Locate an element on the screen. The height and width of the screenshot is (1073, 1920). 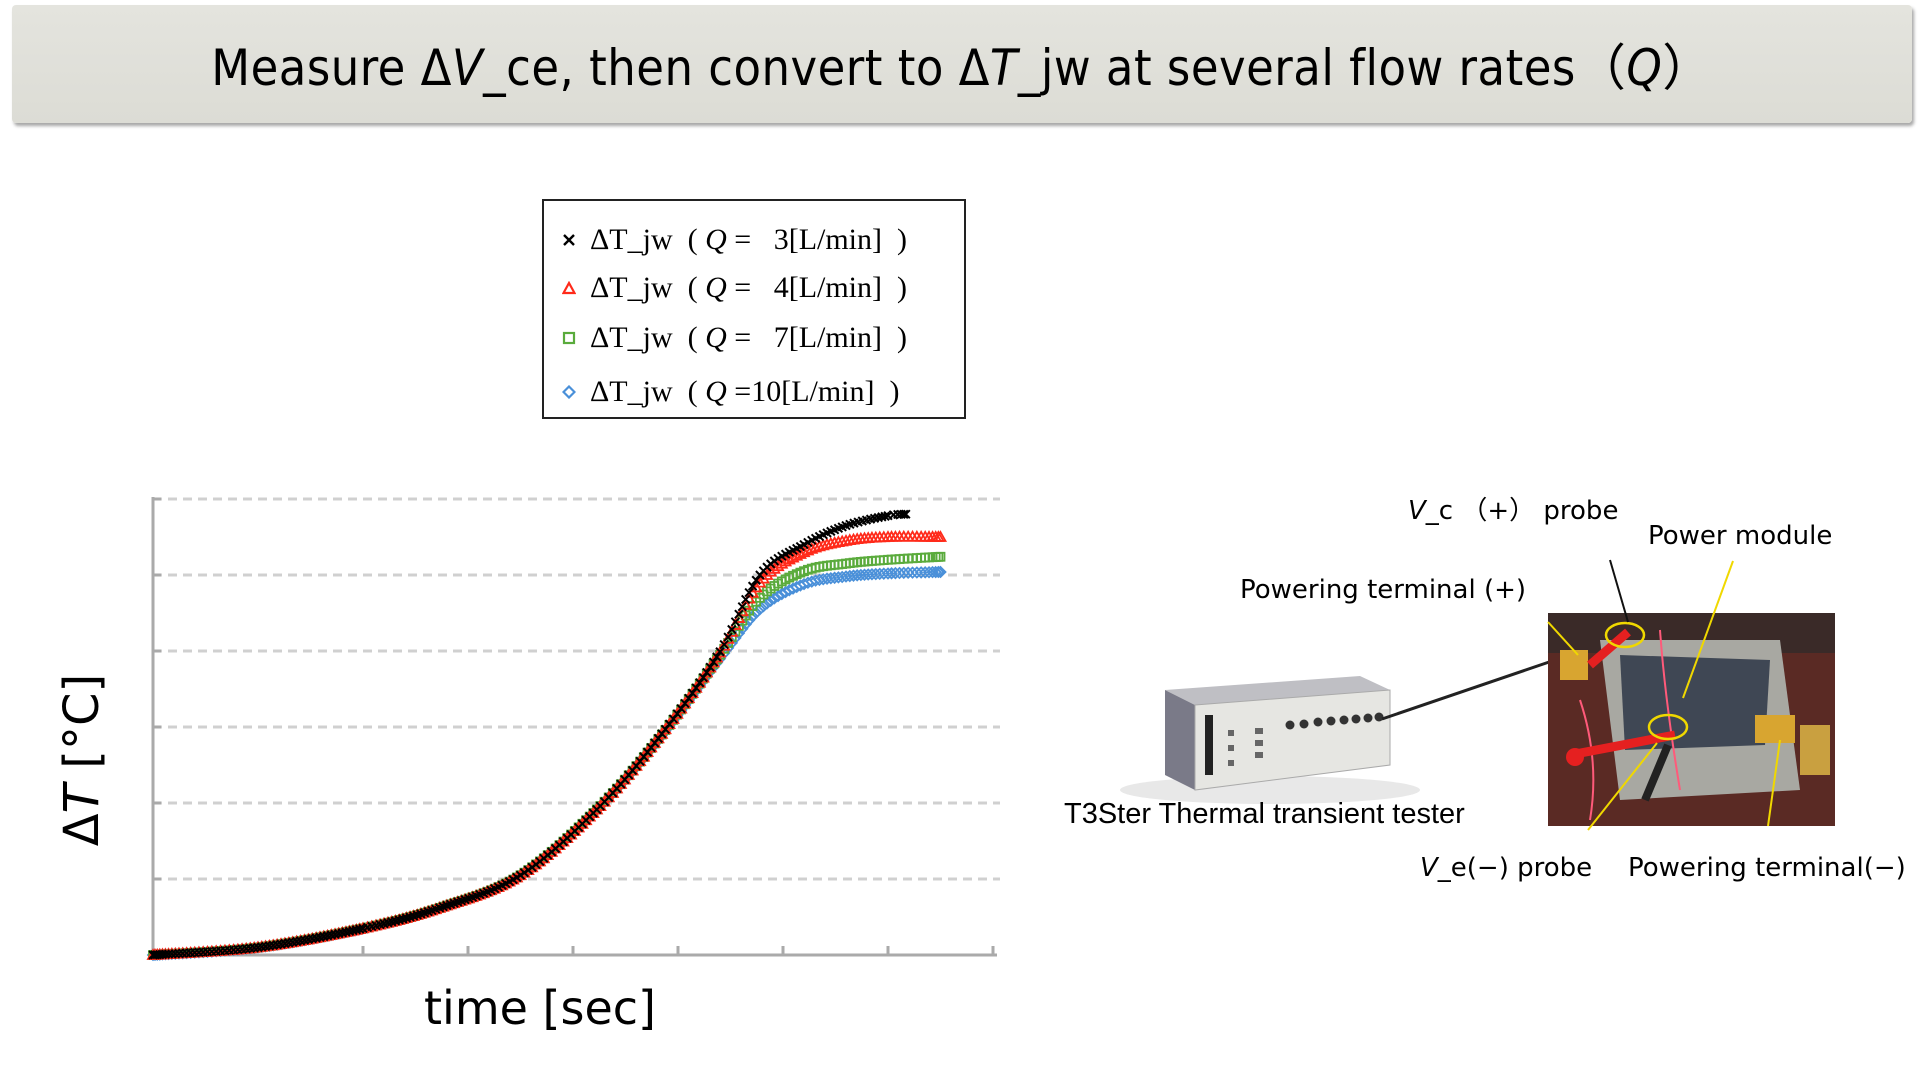
ve-probe-label: V_e(−) probe is located at coordinates (1506, 868).